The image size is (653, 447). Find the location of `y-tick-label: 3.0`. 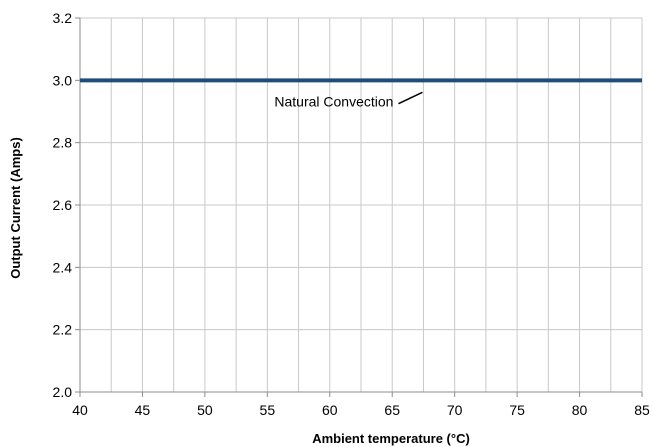

y-tick-label: 3.0 is located at coordinates (63, 80).